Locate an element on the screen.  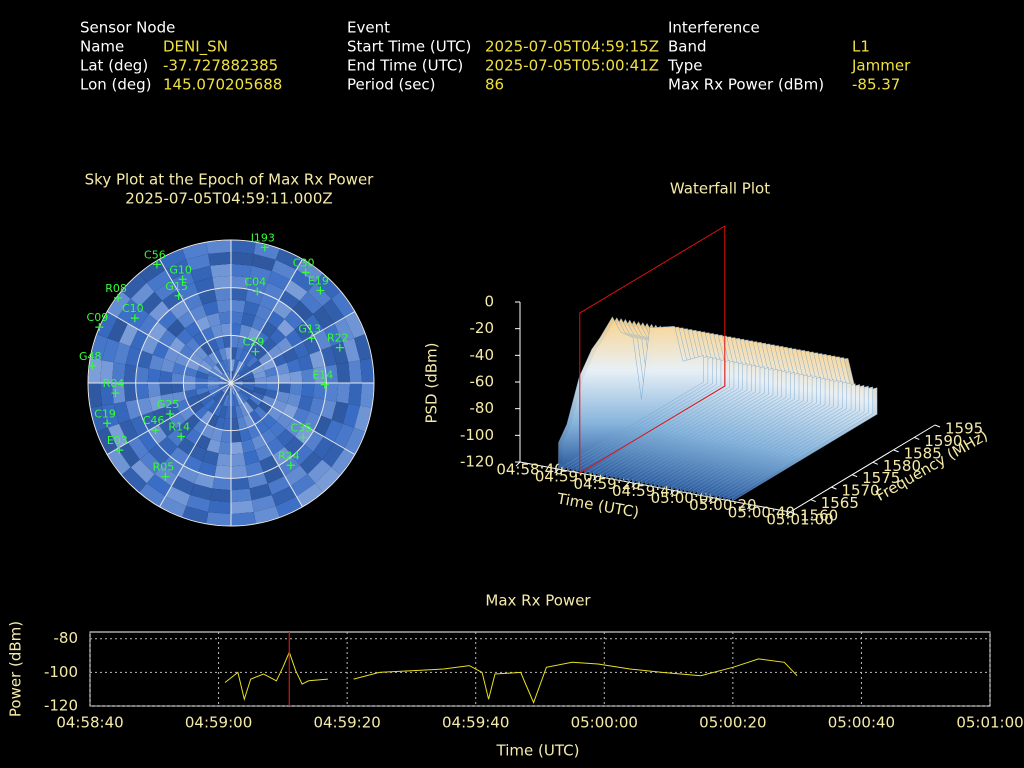
freq-tick-label: 1565 is located at coordinates (840, 503).